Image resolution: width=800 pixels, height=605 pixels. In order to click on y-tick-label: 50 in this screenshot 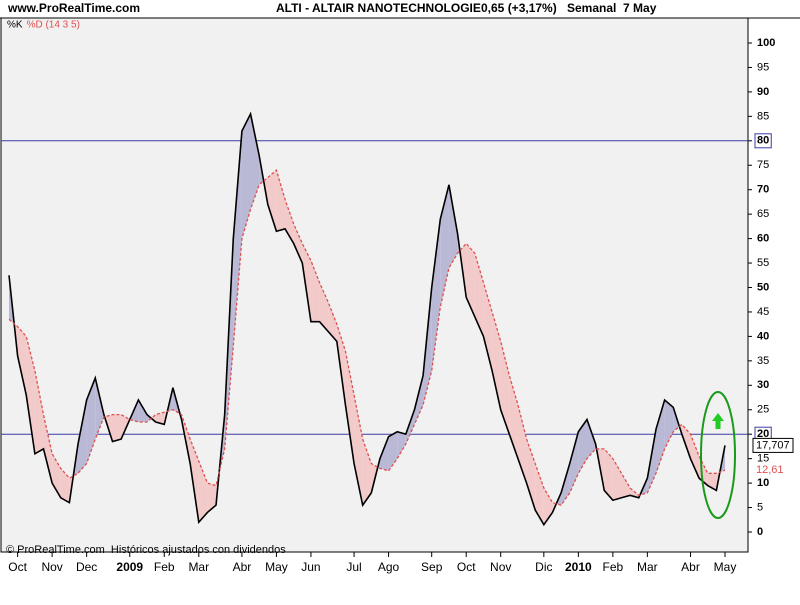, I will do `click(763, 287)`.